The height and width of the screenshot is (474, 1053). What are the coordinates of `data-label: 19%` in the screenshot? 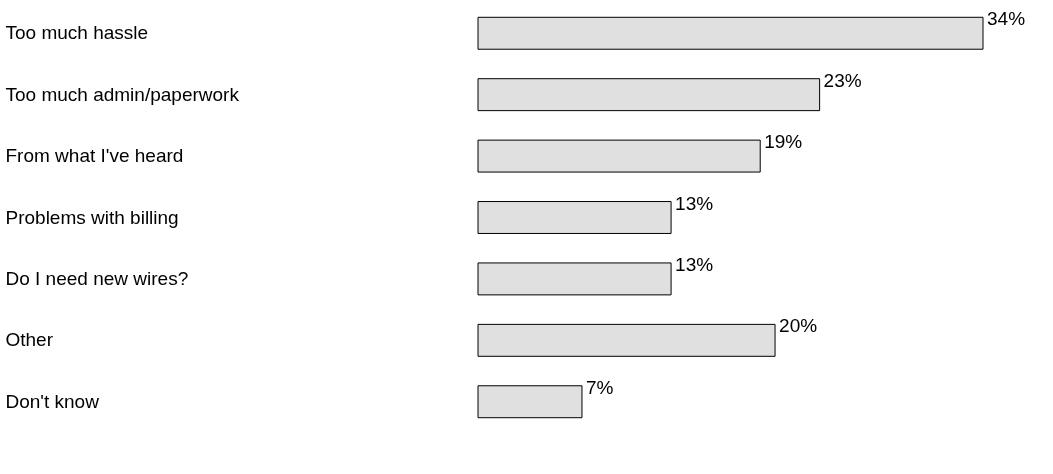 It's located at (783, 142).